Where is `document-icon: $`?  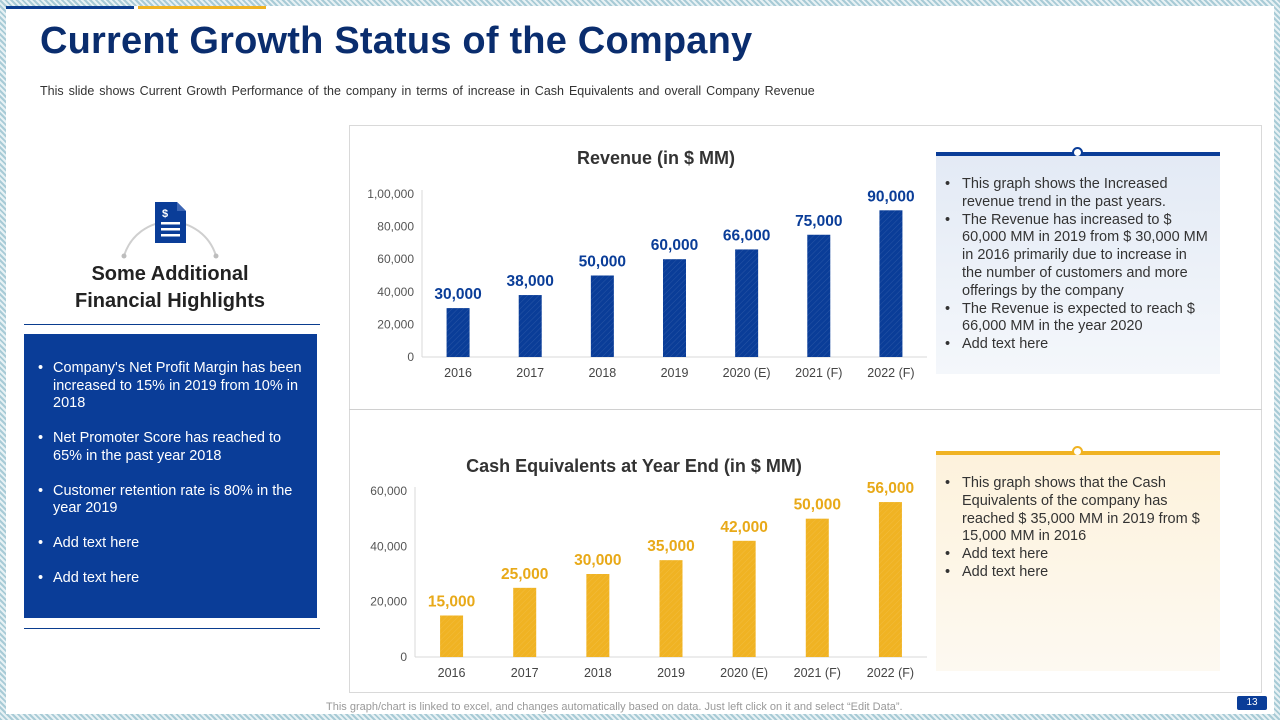
document-icon: $ is located at coordinates (170, 230).